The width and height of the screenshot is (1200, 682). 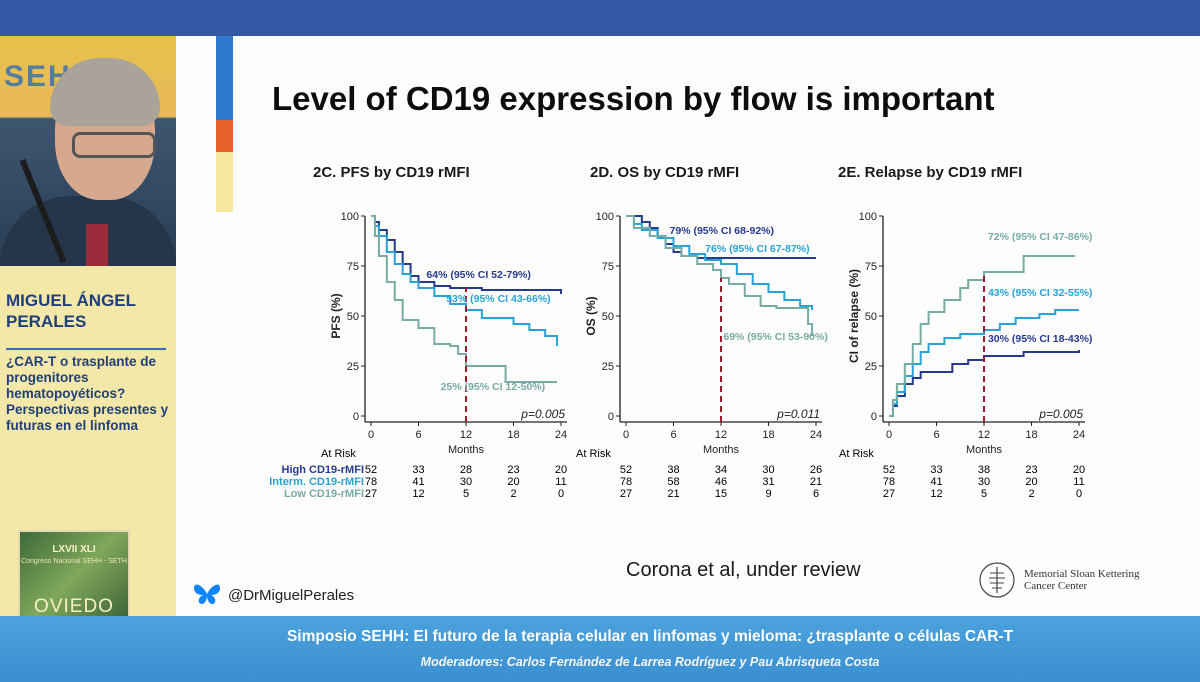 I want to click on ci-annotation-low: 69% (95% CI 53-90%), so click(x=775, y=337).